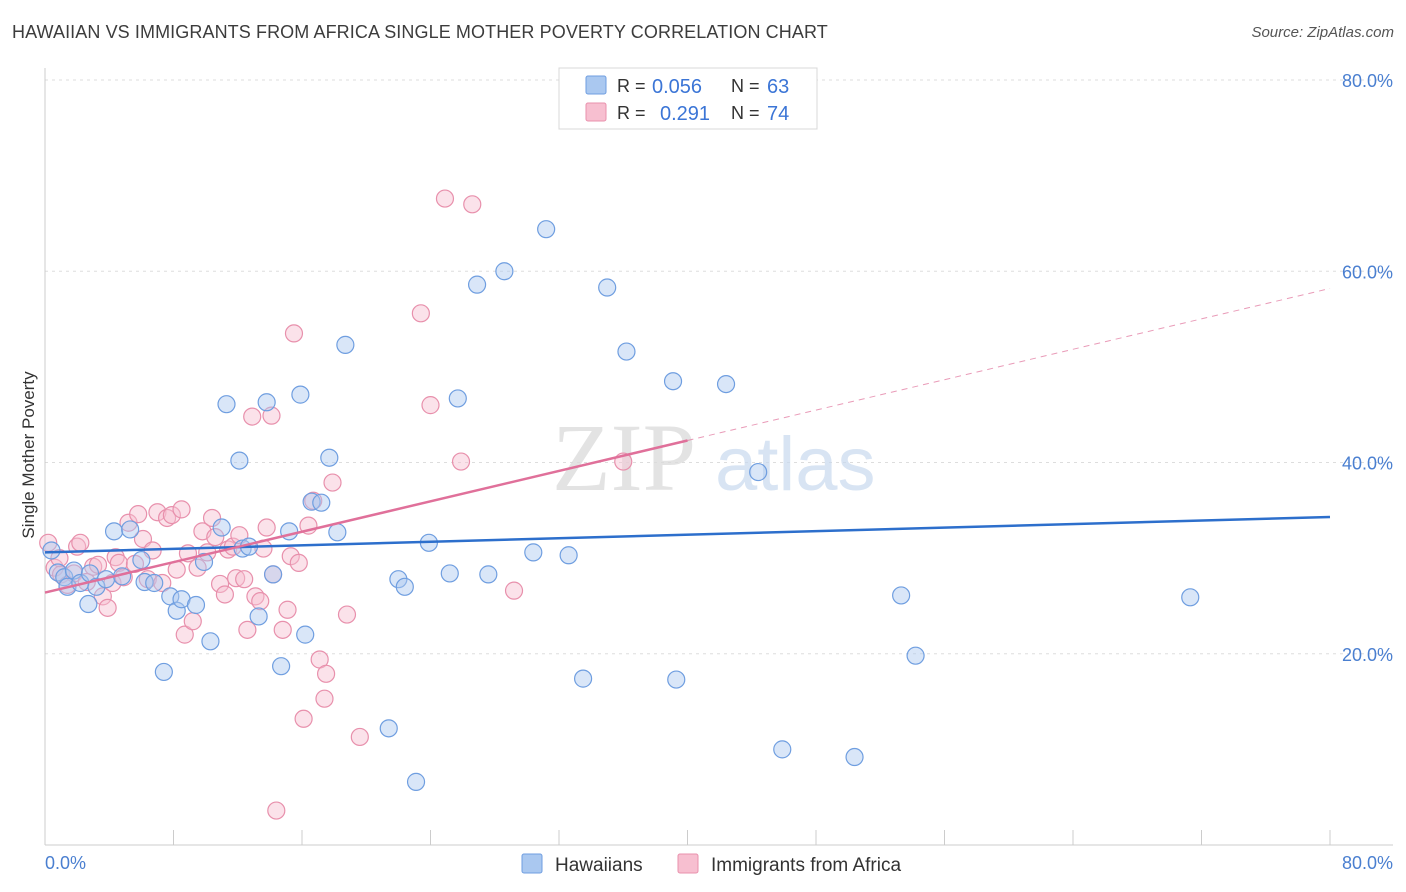 The height and width of the screenshot is (892, 1406). I want to click on legend-n-value-0: 63, so click(778, 87).